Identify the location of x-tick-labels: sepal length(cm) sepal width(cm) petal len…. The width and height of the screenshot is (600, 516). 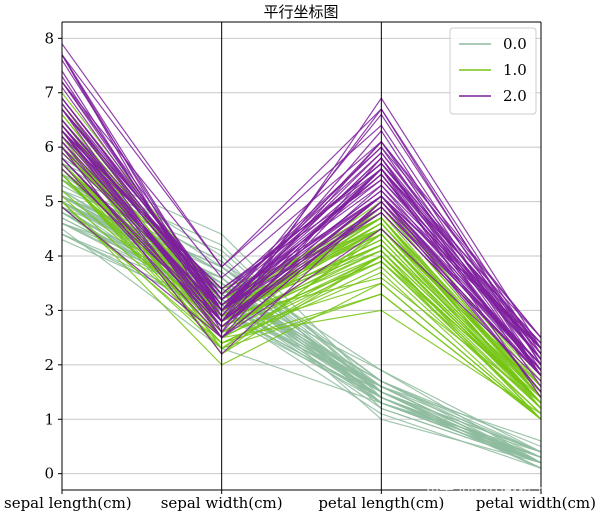
(300, 501).